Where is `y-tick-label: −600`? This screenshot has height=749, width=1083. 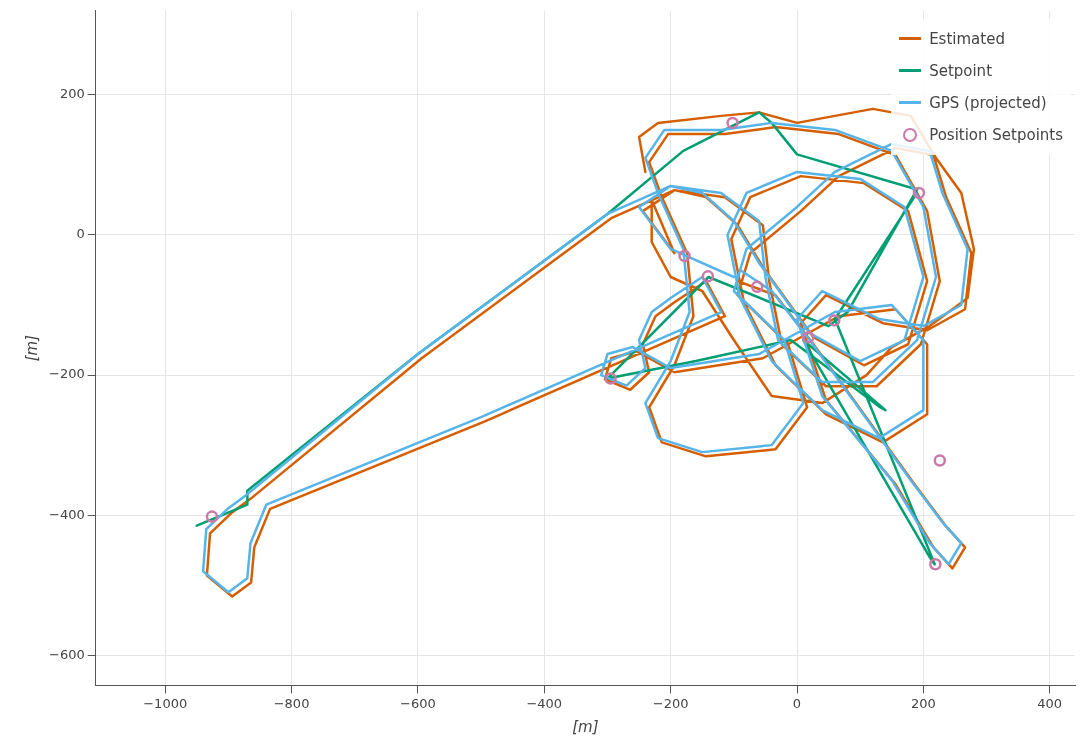 y-tick-label: −600 is located at coordinates (66, 654).